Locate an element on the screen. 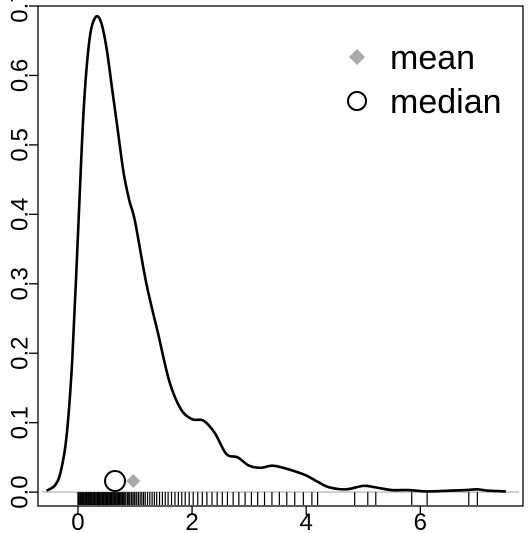 This screenshot has height=533, width=529. summary-markers is located at coordinates (122, 481).